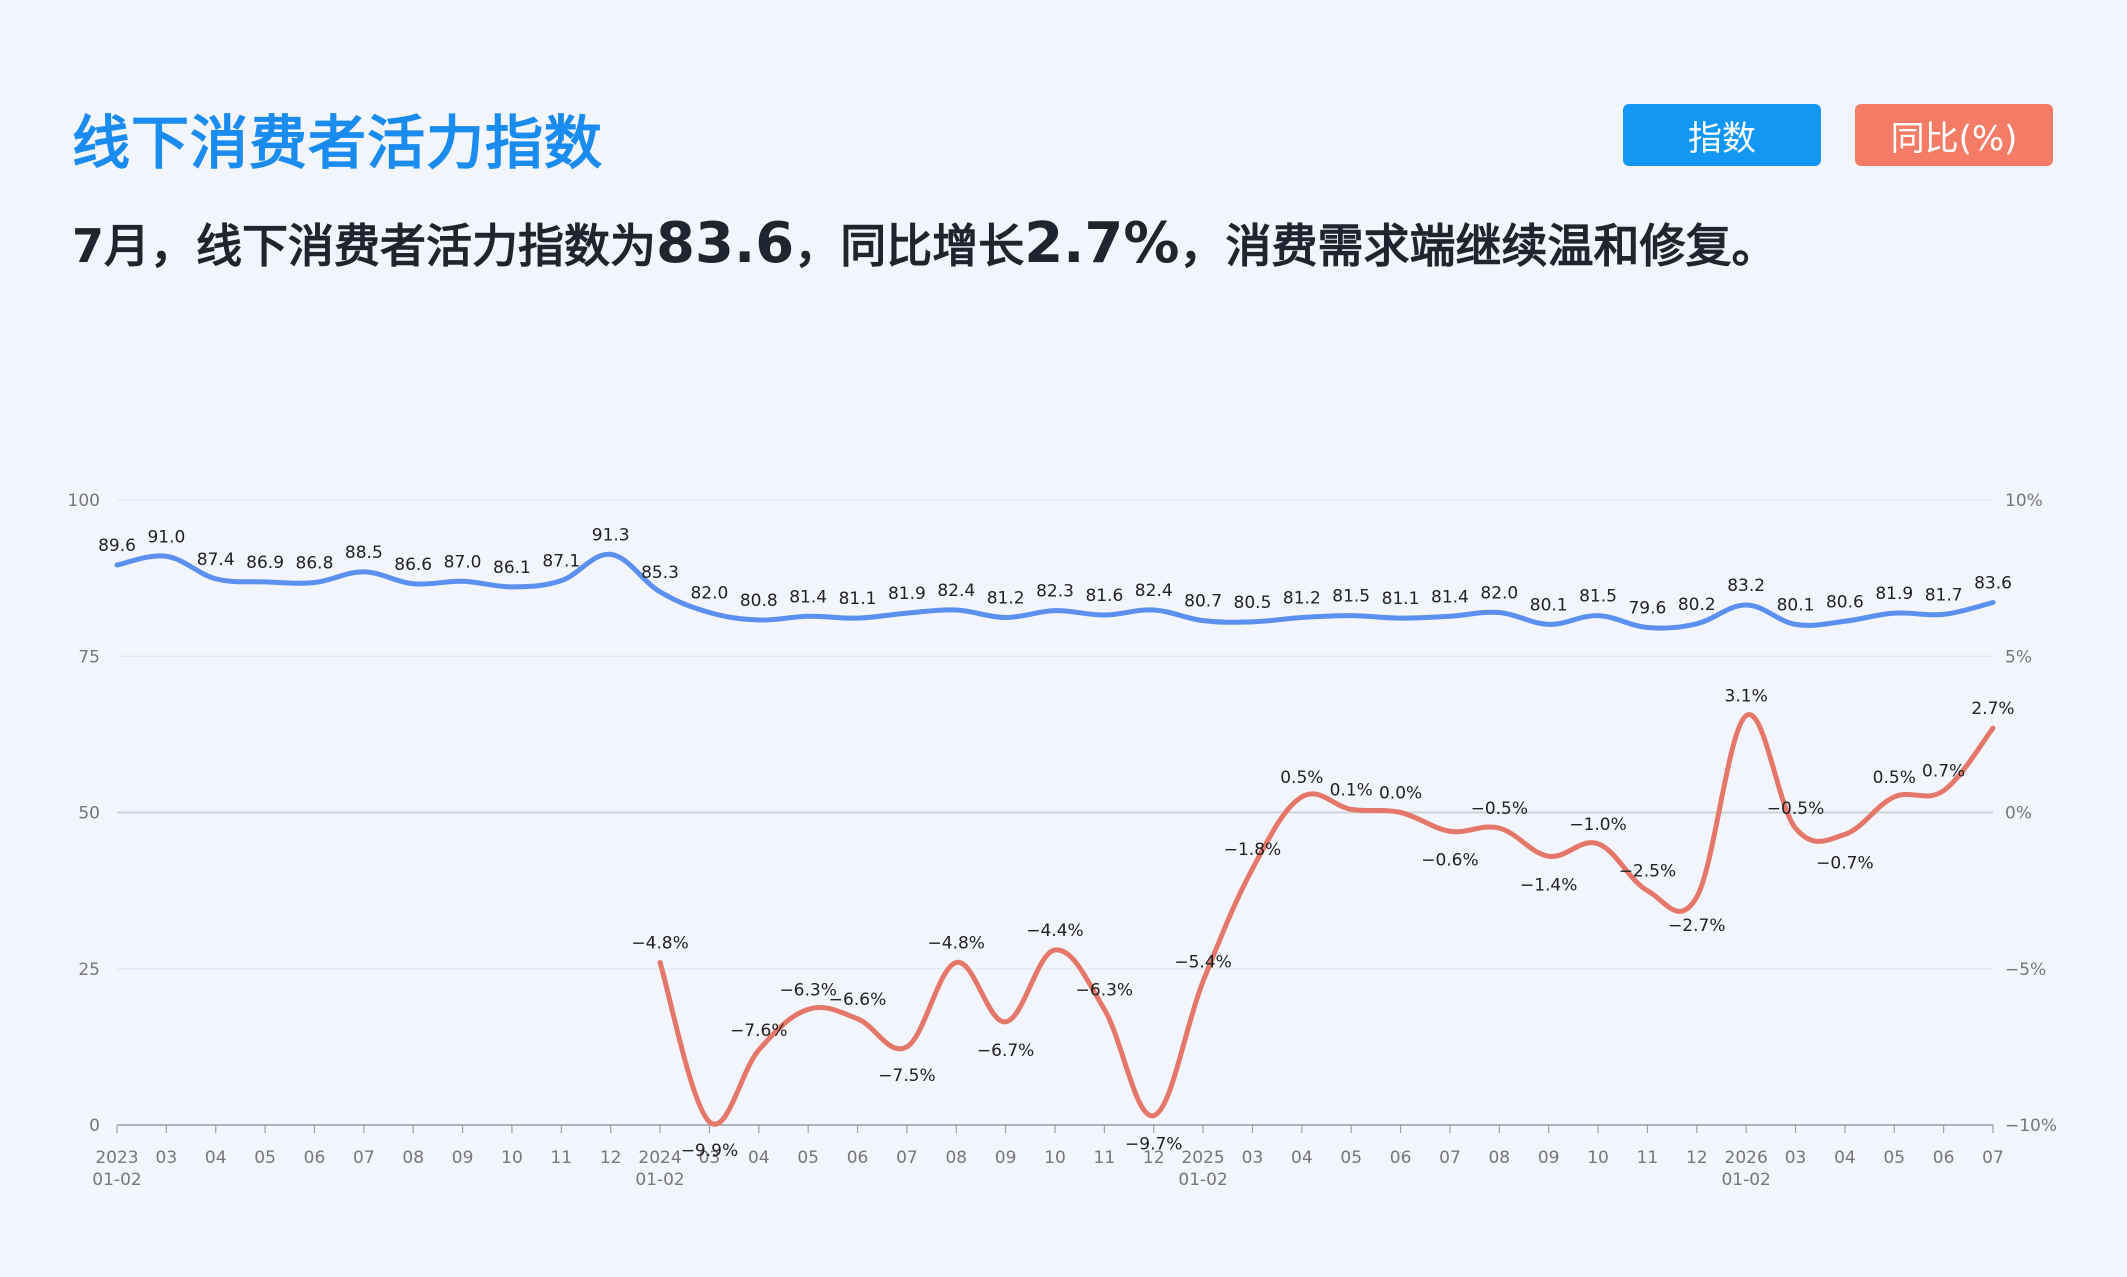  I want to click on index-data-label: 86.8, so click(315, 564).